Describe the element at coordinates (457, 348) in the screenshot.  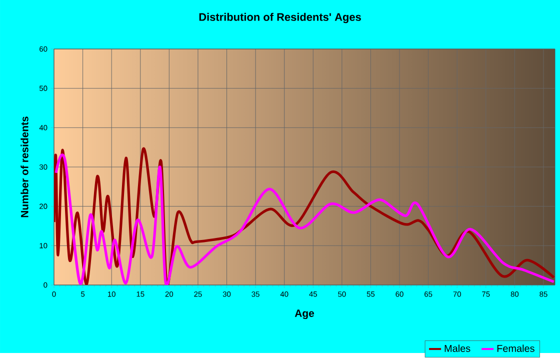
I see `legend-label: Males` at that location.